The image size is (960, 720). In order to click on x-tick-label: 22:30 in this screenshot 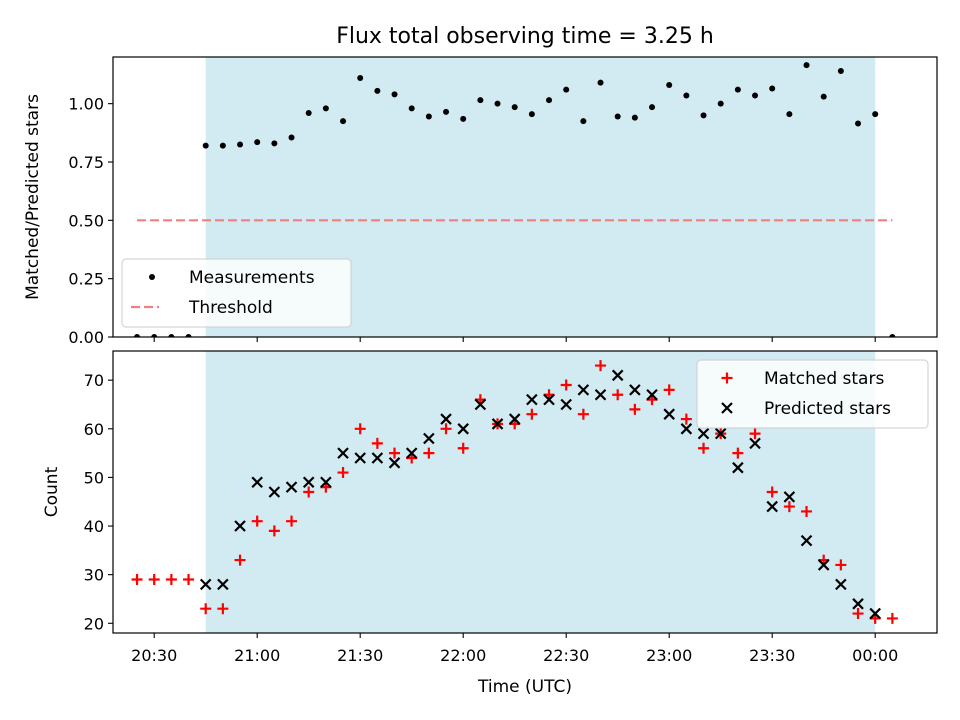, I will do `click(566, 655)`.